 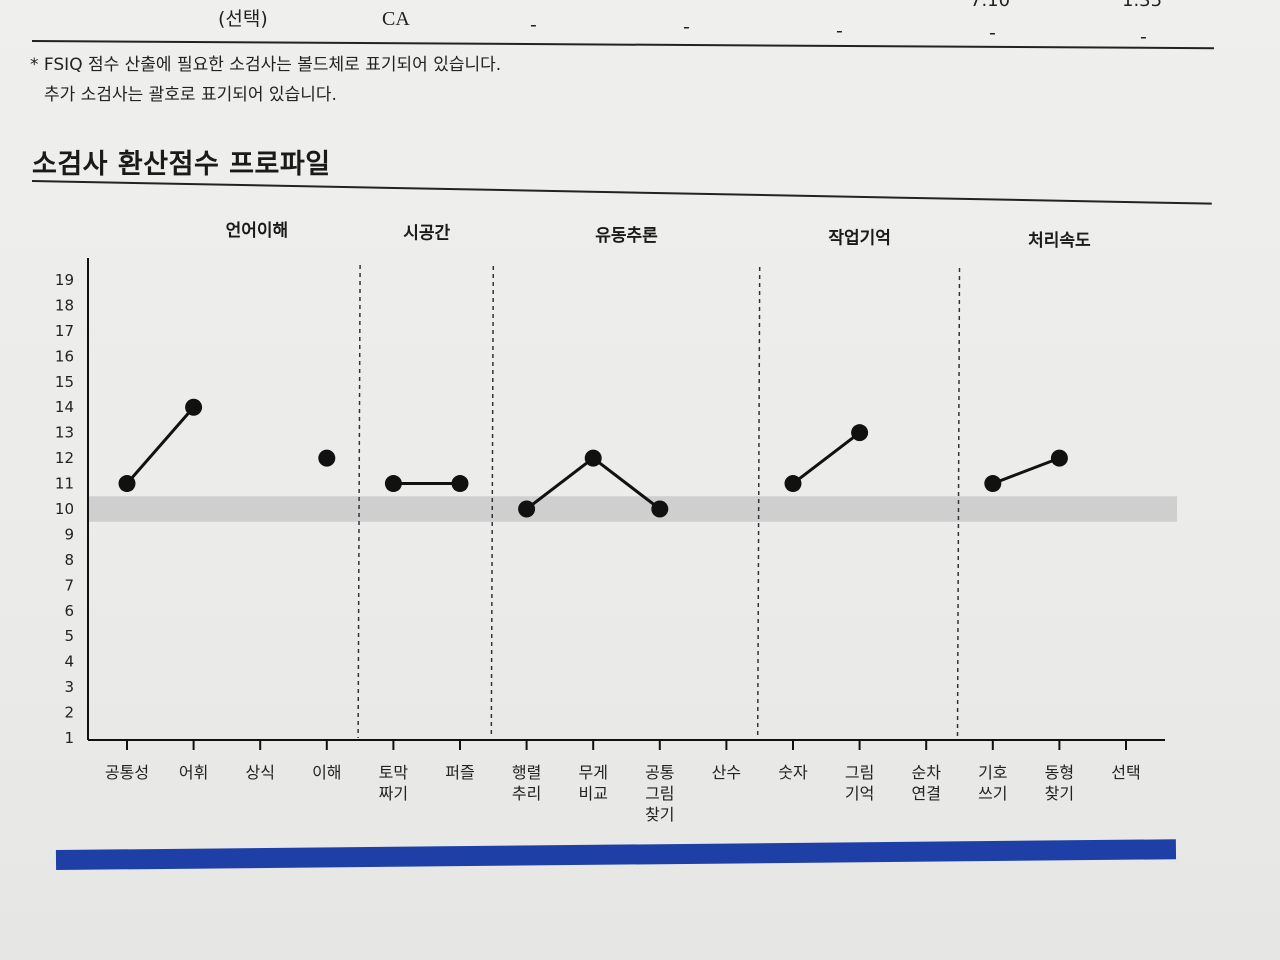 I want to click on choice-label: (선택), so click(x=243, y=19).